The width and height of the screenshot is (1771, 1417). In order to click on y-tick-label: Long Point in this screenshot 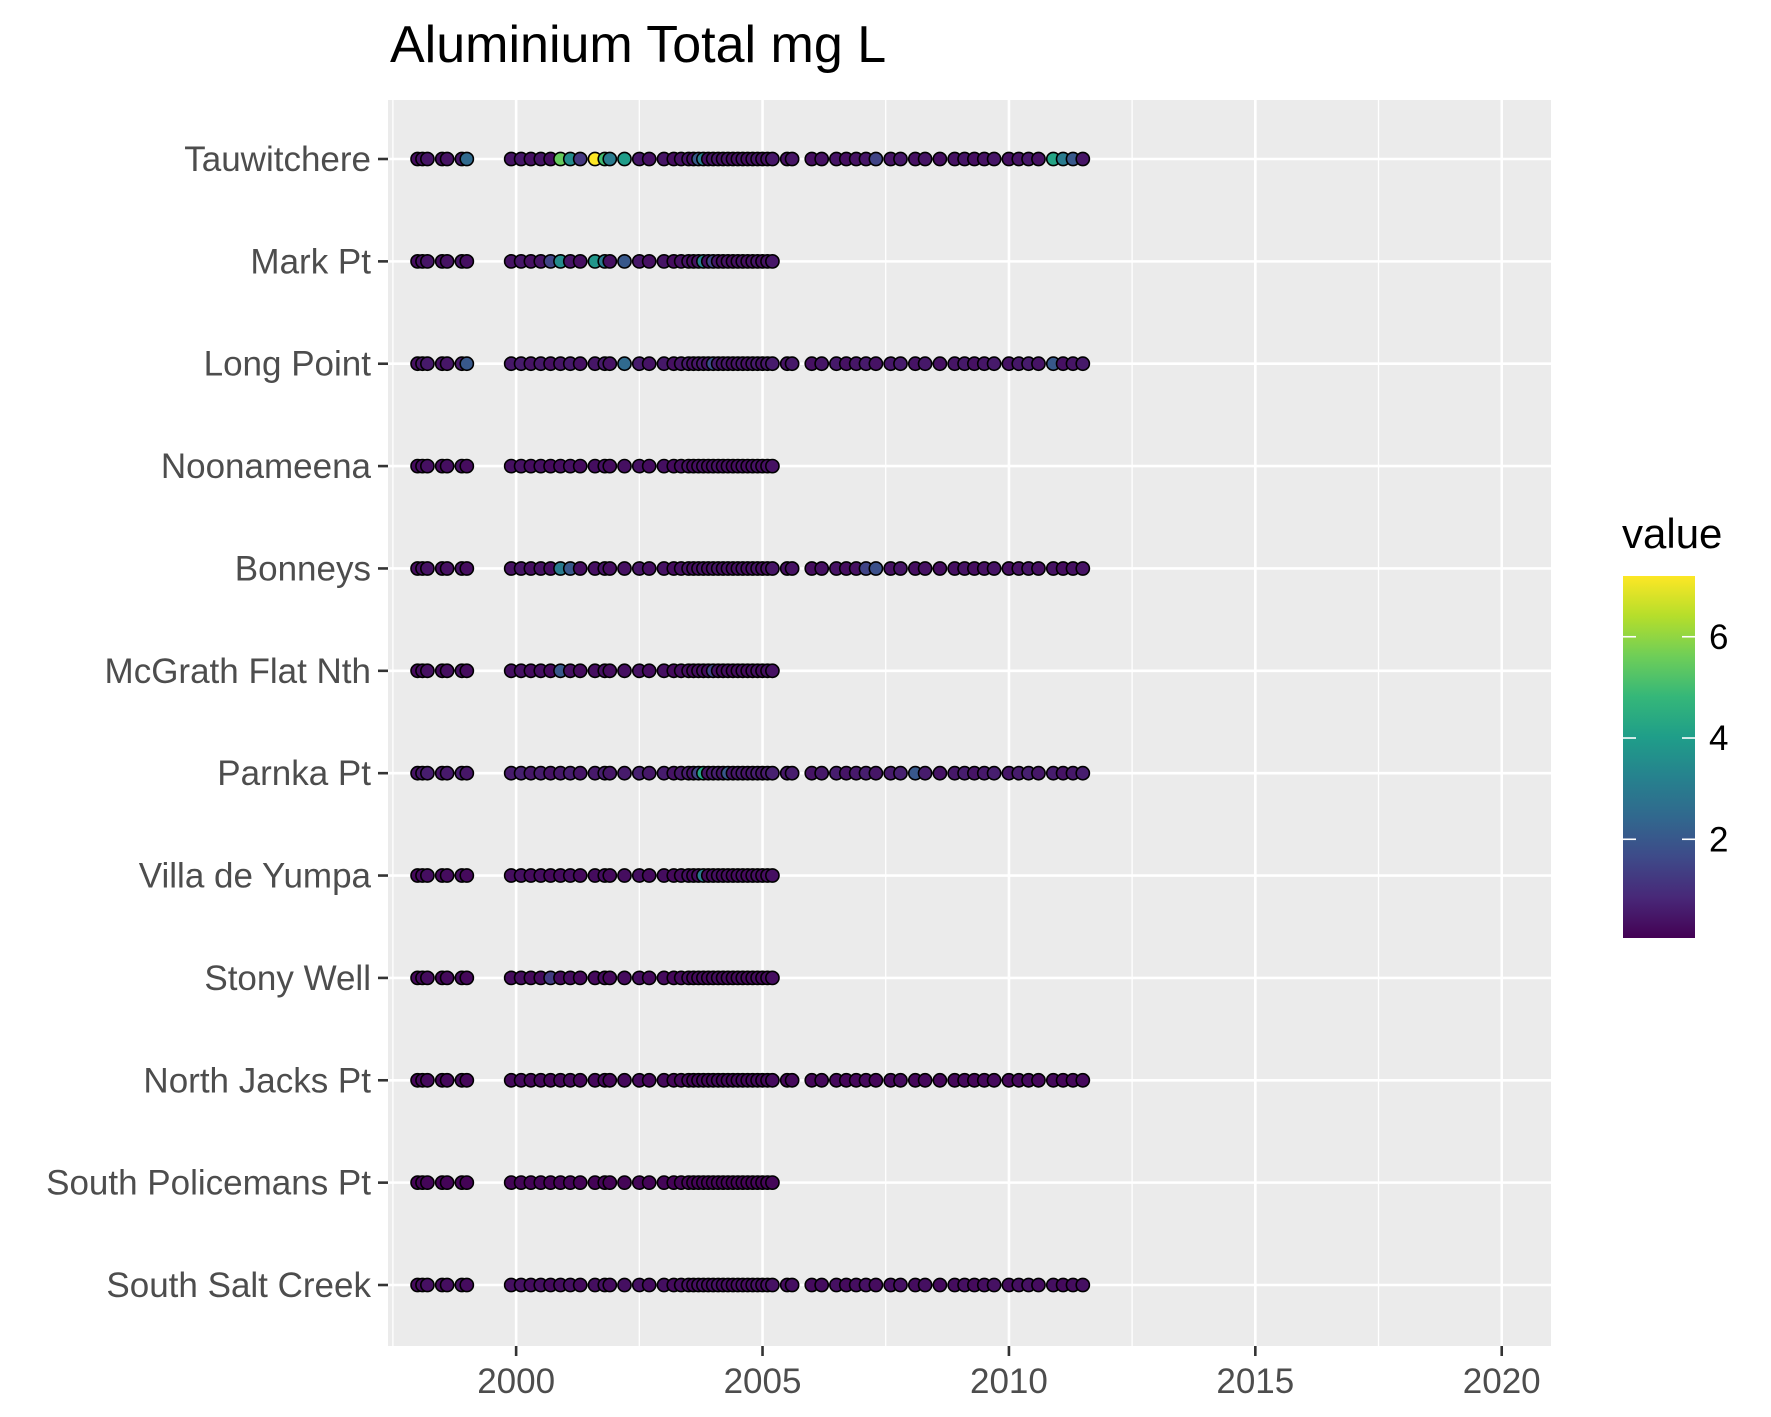, I will do `click(288, 364)`.